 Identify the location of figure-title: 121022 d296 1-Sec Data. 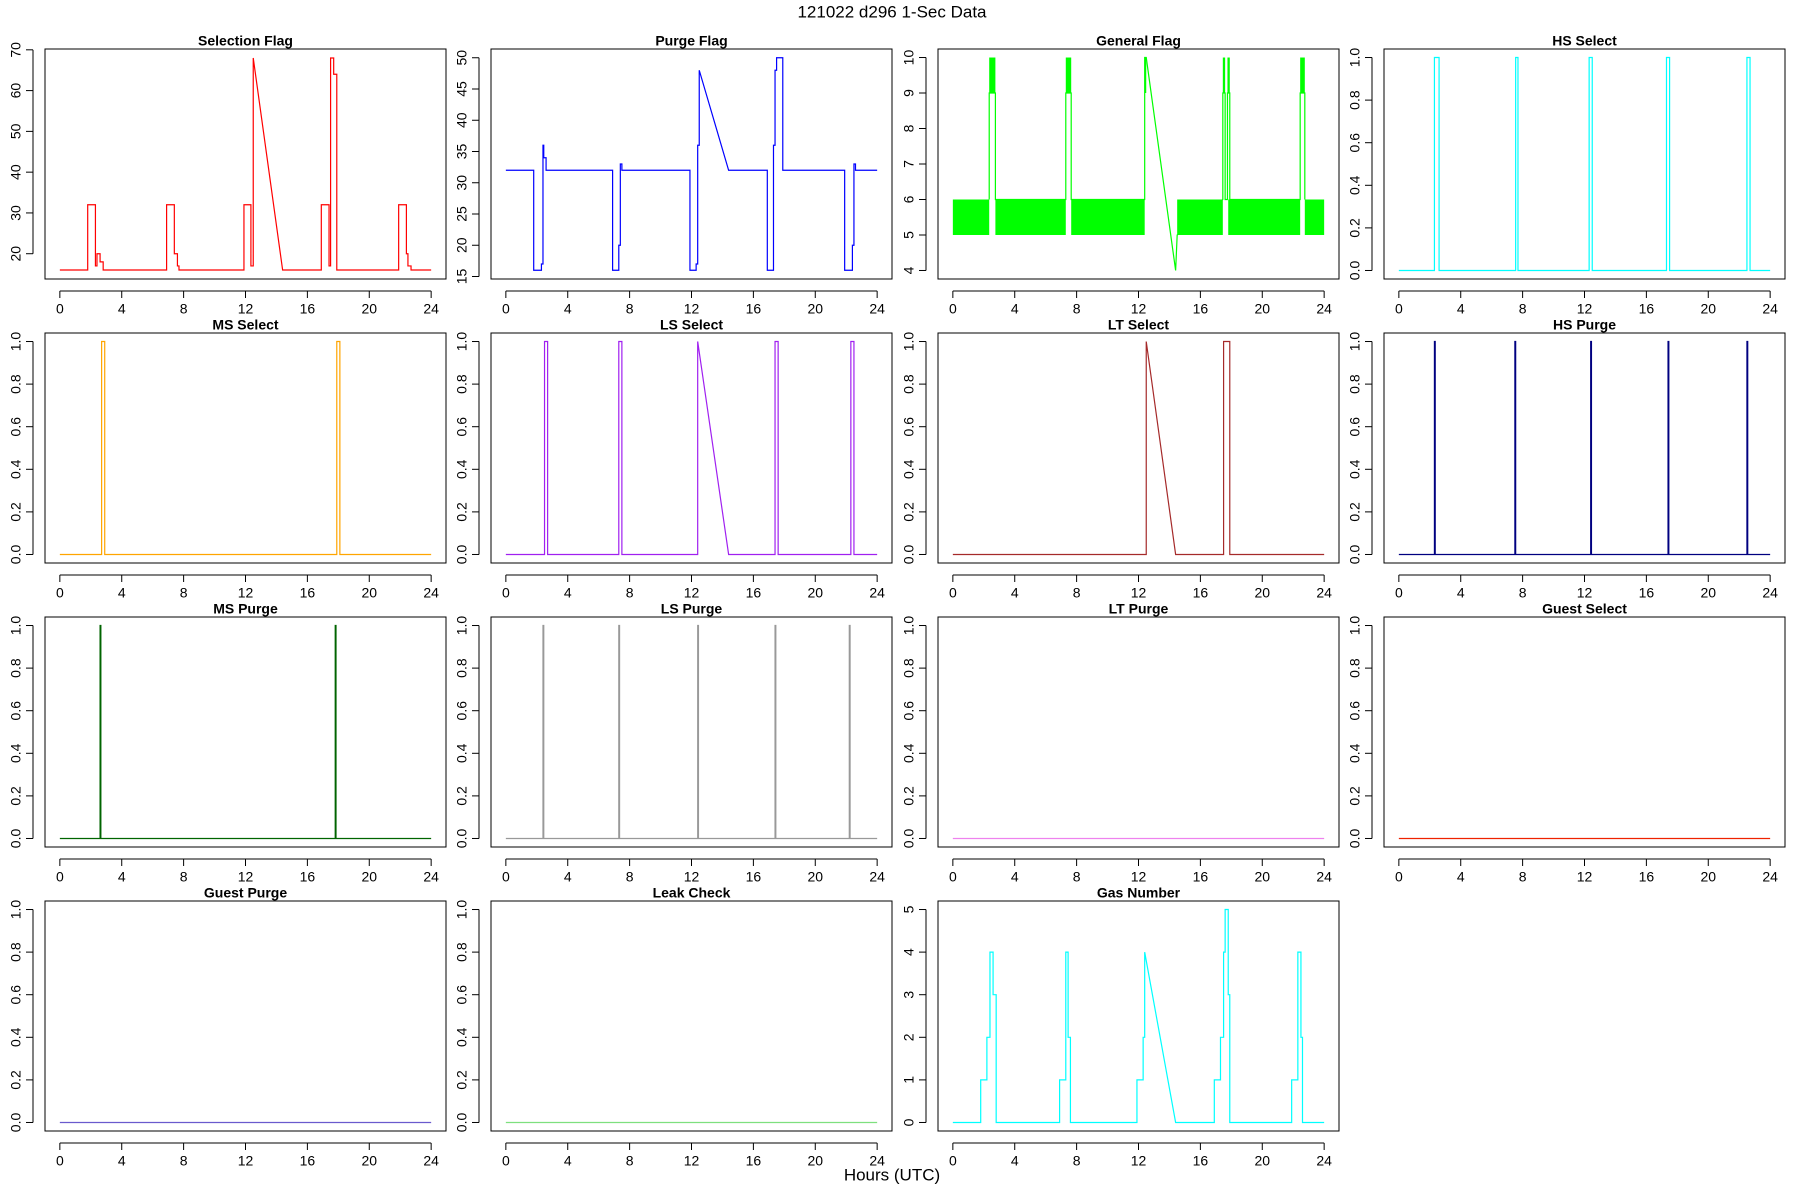
(892, 11).